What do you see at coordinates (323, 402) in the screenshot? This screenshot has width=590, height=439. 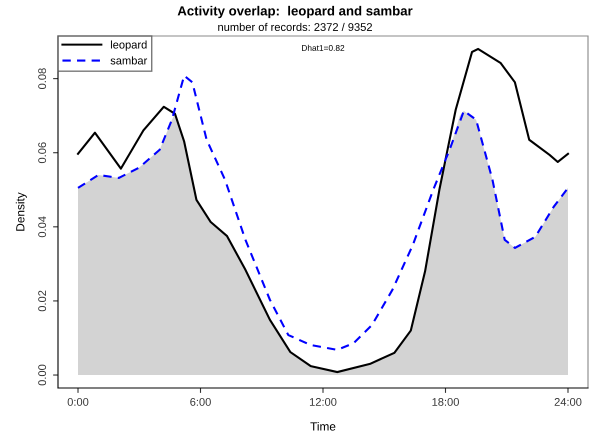 I see `x-tick-label: 12:00` at bounding box center [323, 402].